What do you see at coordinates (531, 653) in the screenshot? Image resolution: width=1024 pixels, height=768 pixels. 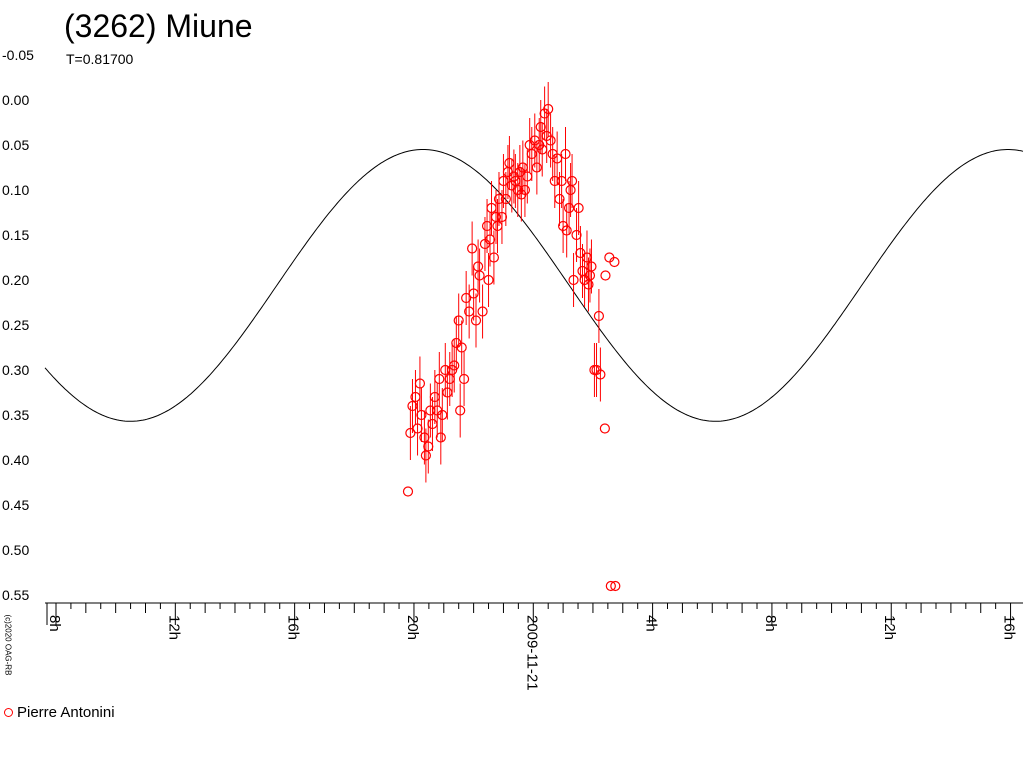 I see `x-tick-label: 2009-11-21` at bounding box center [531, 653].